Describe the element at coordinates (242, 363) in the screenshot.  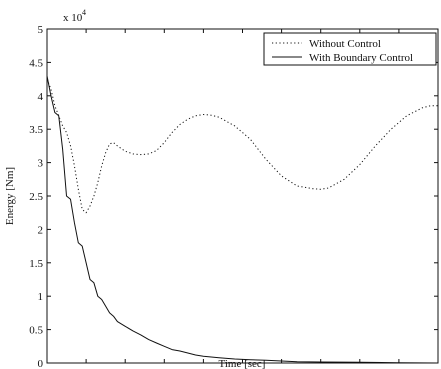
I see `x-axis-label: Time [sec]` at that location.